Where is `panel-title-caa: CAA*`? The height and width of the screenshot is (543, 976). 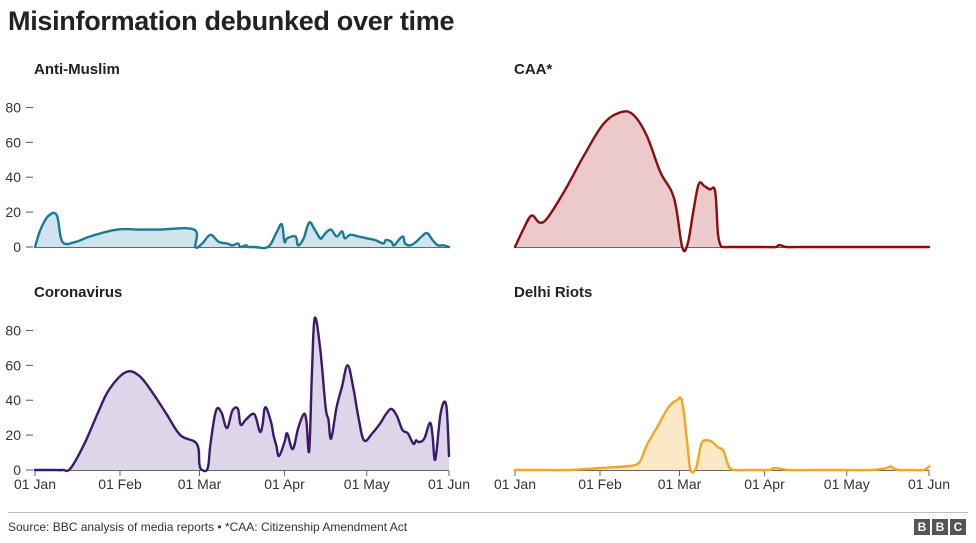
panel-title-caa: CAA* is located at coordinates (533, 69).